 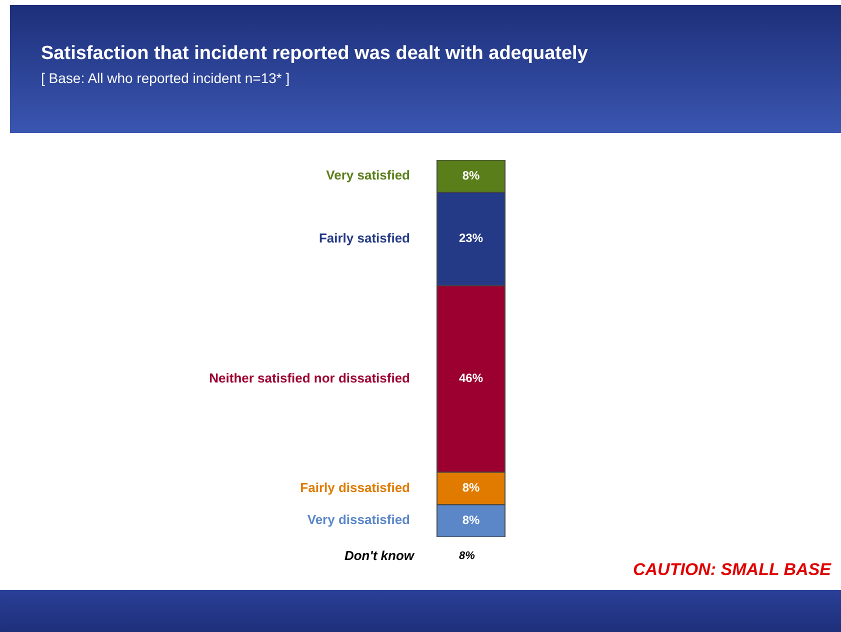 I want to click on data-label: 23%, so click(x=471, y=238).